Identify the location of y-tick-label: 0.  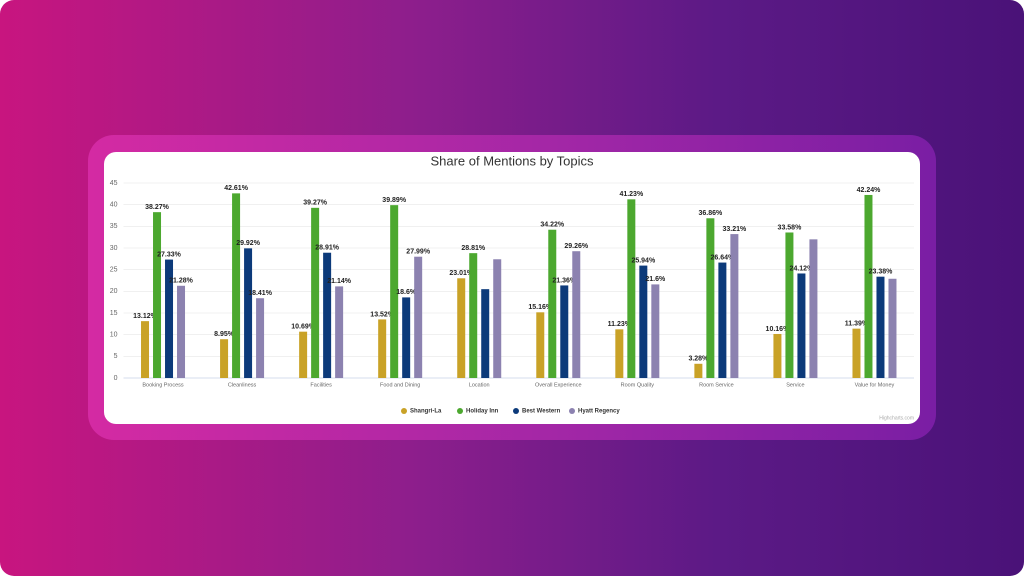
(116, 378).